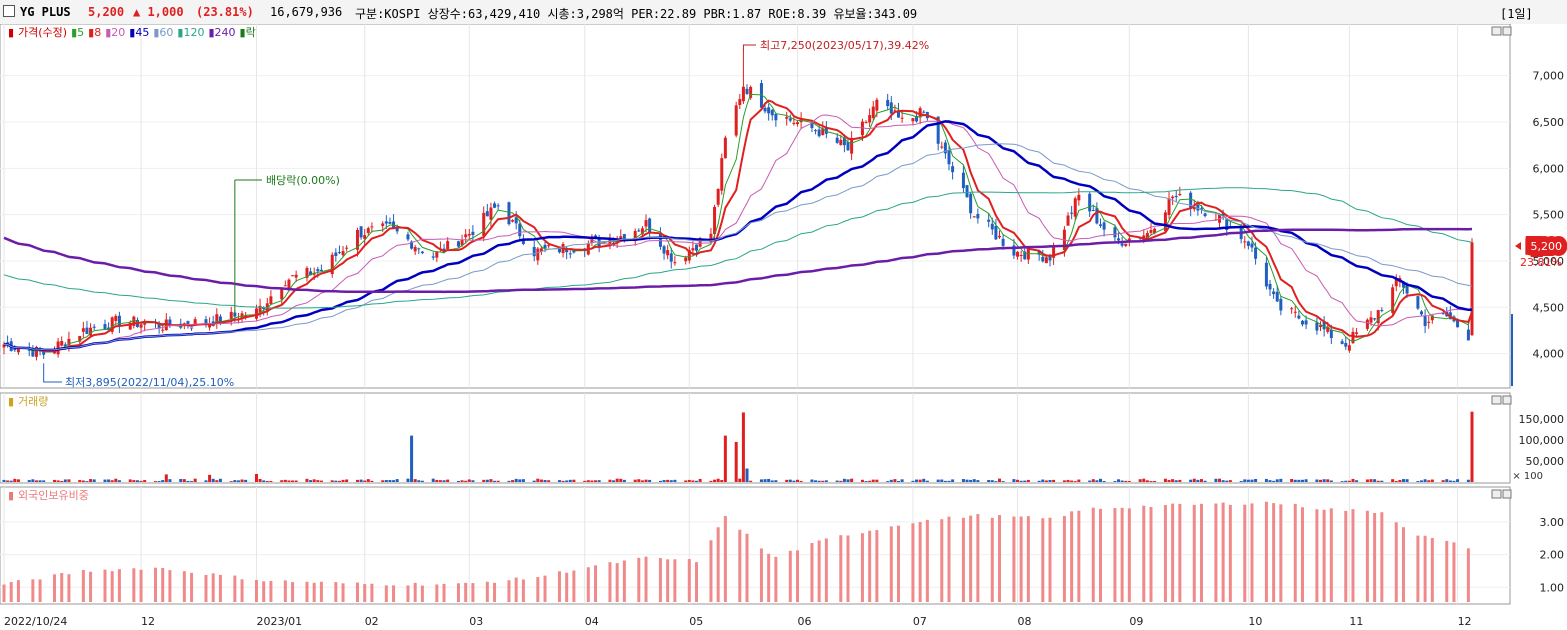 This screenshot has height=630, width=1567. What do you see at coordinates (9, 11) in the screenshot?
I see `select-checkbox` at bounding box center [9, 11].